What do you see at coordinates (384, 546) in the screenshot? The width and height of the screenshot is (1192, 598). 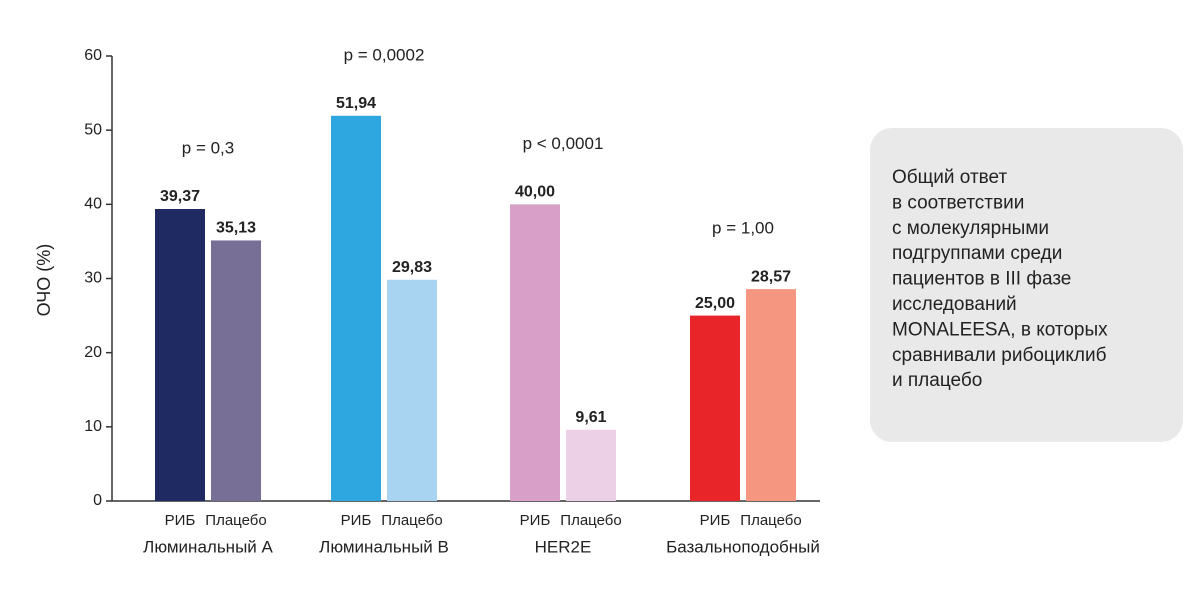 I see `category-label: Люминальный В` at bounding box center [384, 546].